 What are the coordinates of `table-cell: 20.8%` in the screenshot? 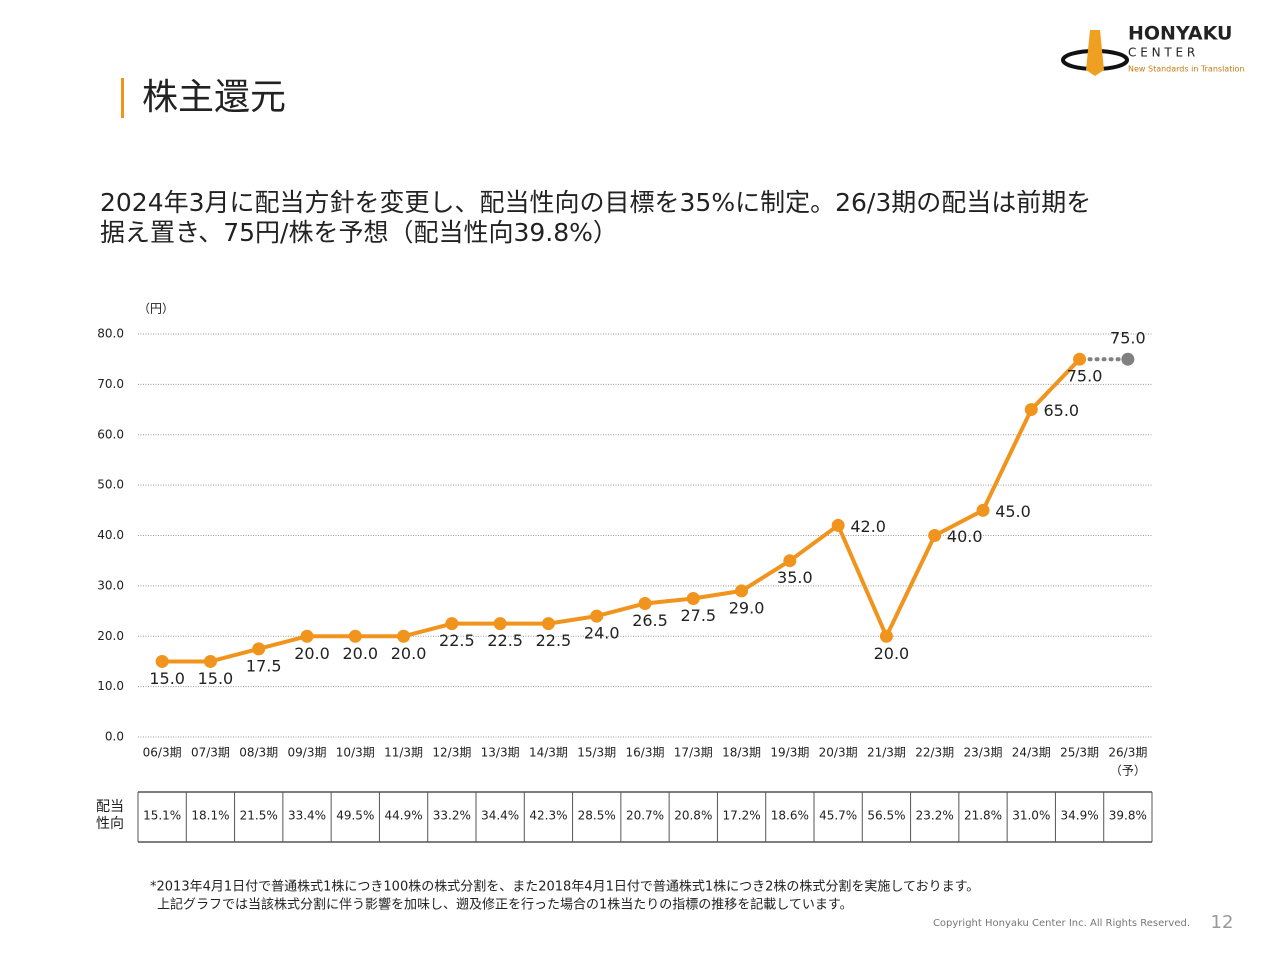 It's located at (693, 816).